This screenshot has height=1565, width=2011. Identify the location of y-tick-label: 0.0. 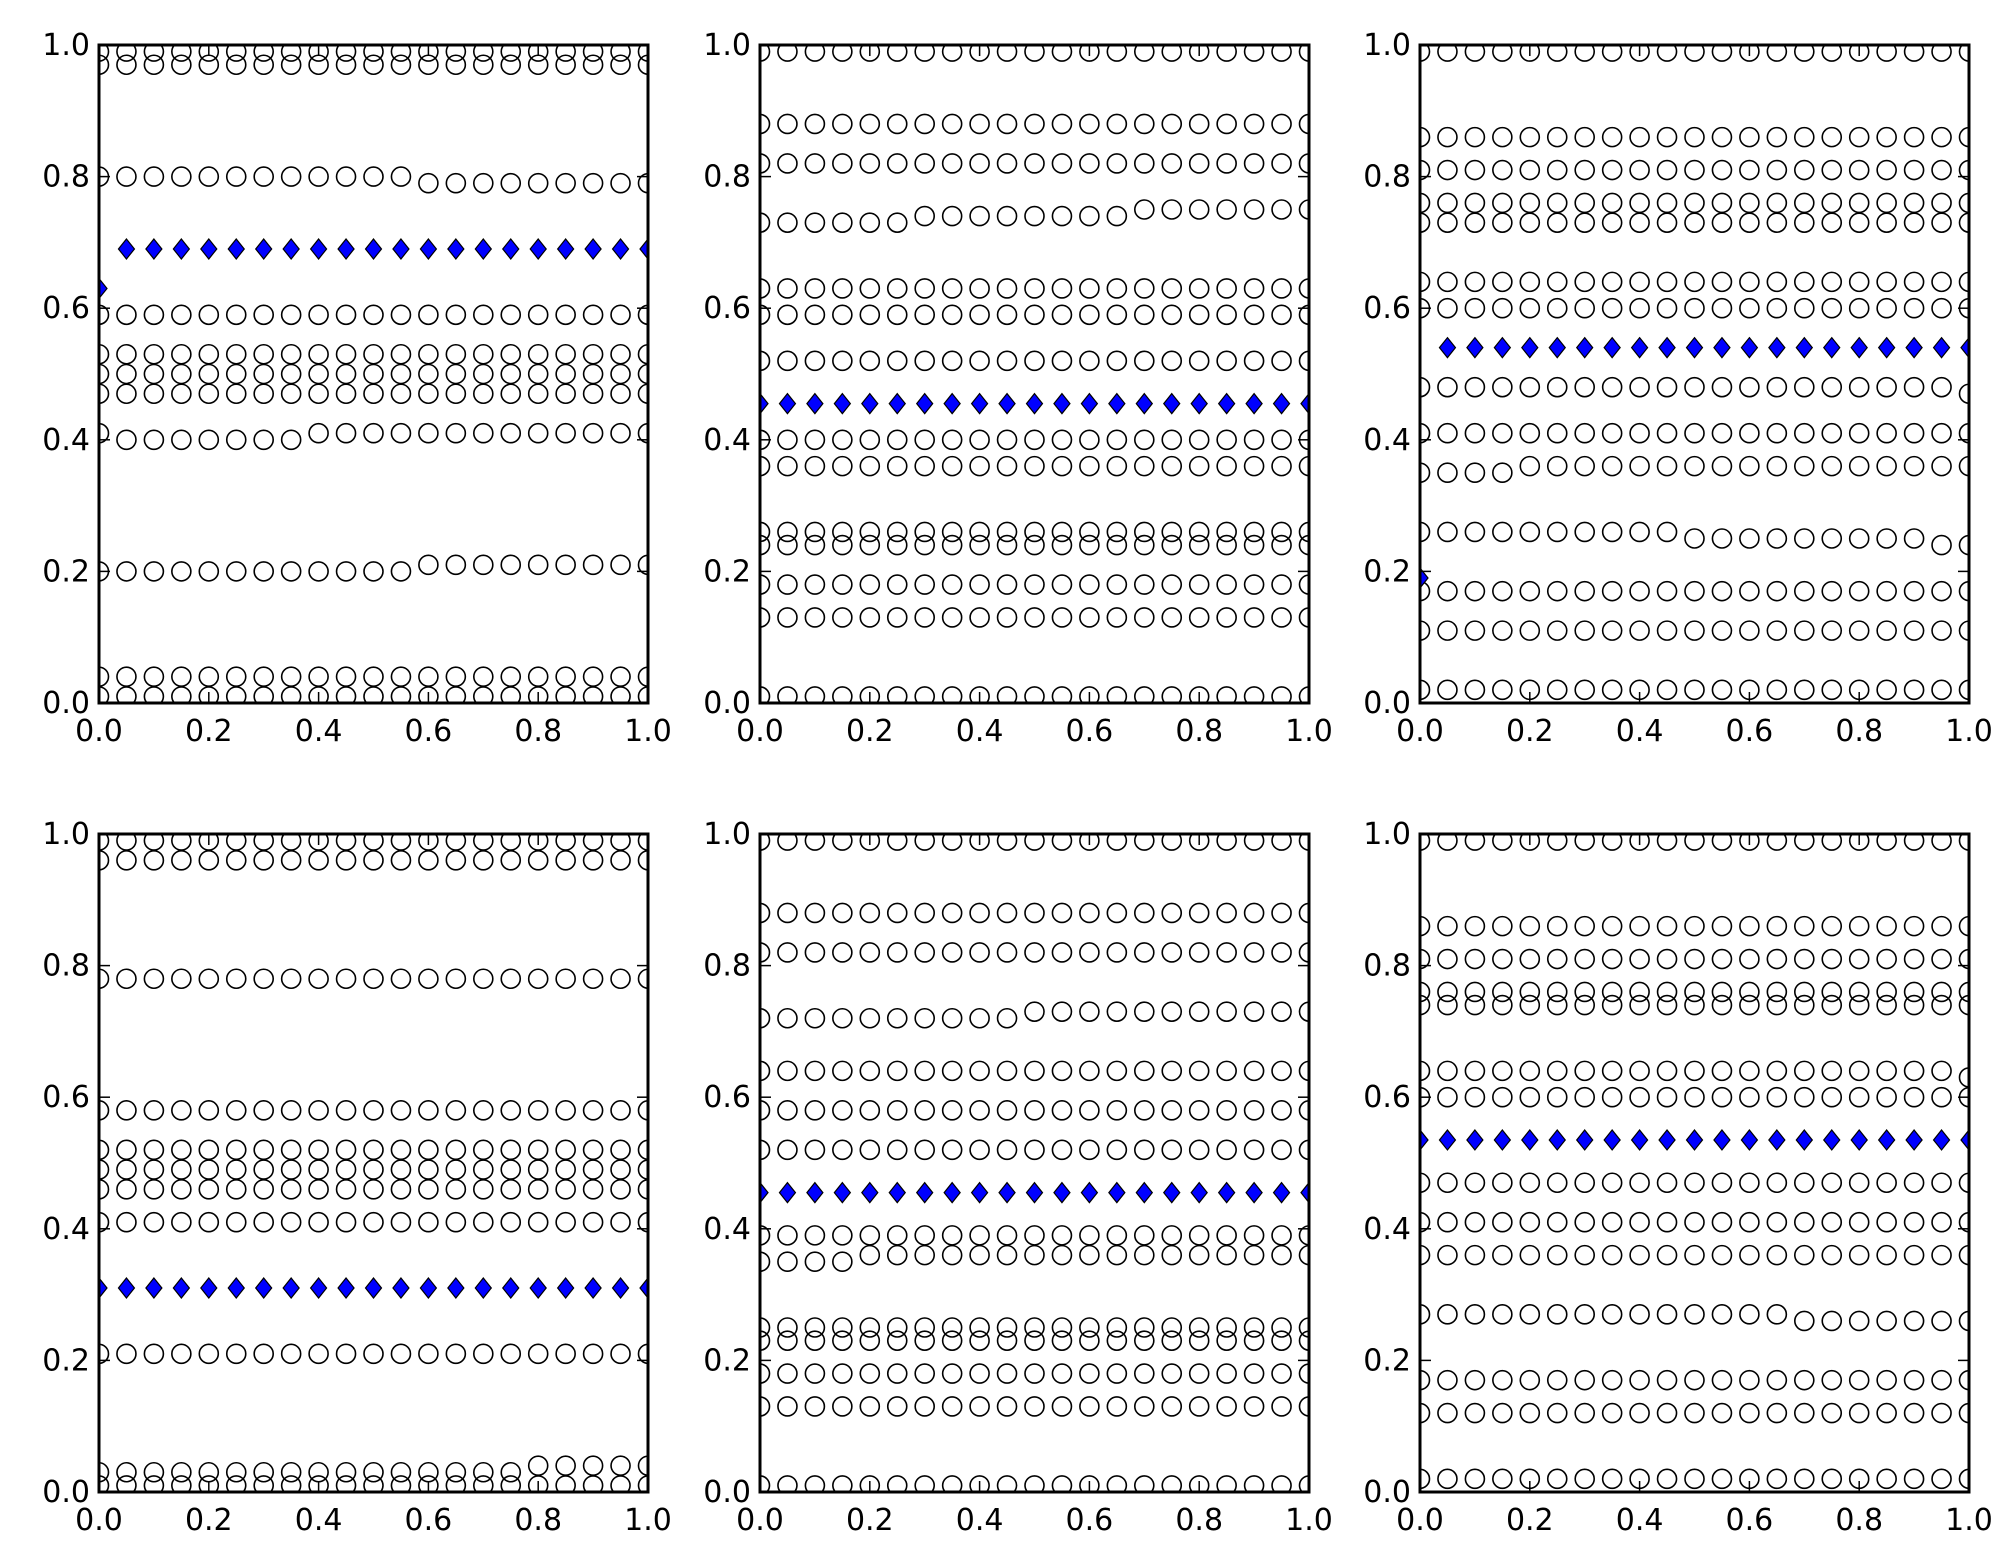
(66, 1492).